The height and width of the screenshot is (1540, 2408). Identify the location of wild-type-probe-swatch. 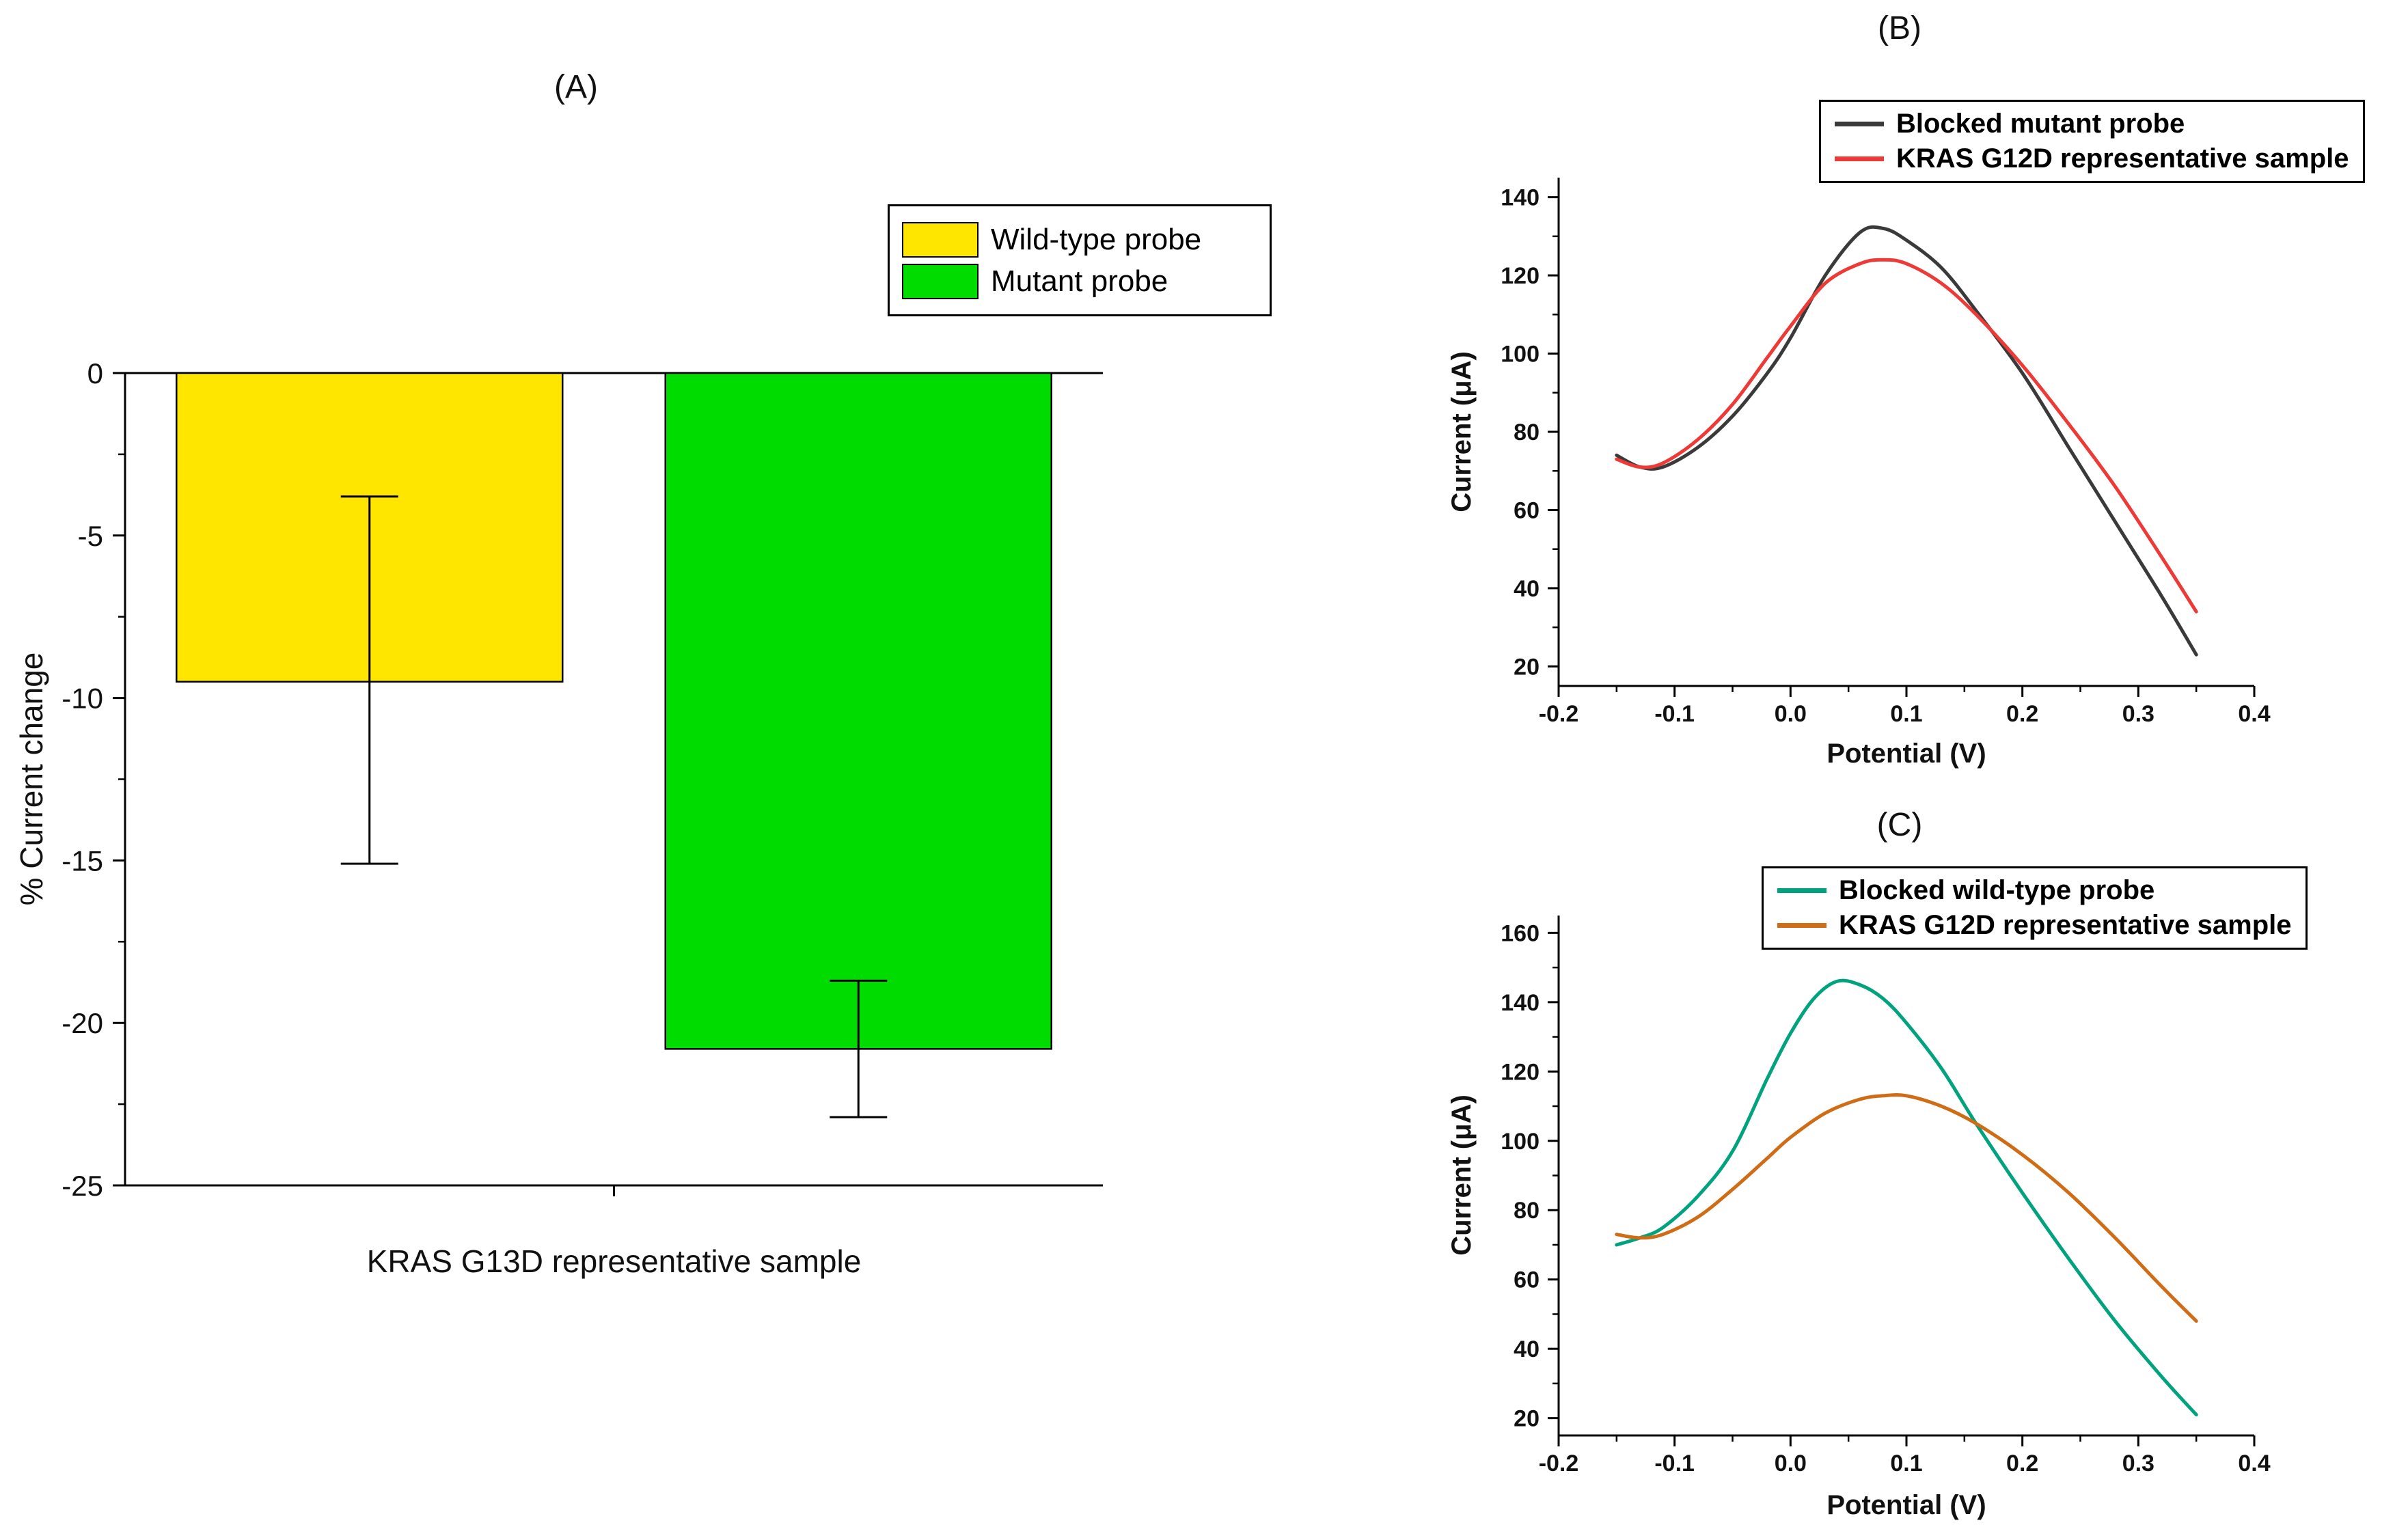
(941, 239).